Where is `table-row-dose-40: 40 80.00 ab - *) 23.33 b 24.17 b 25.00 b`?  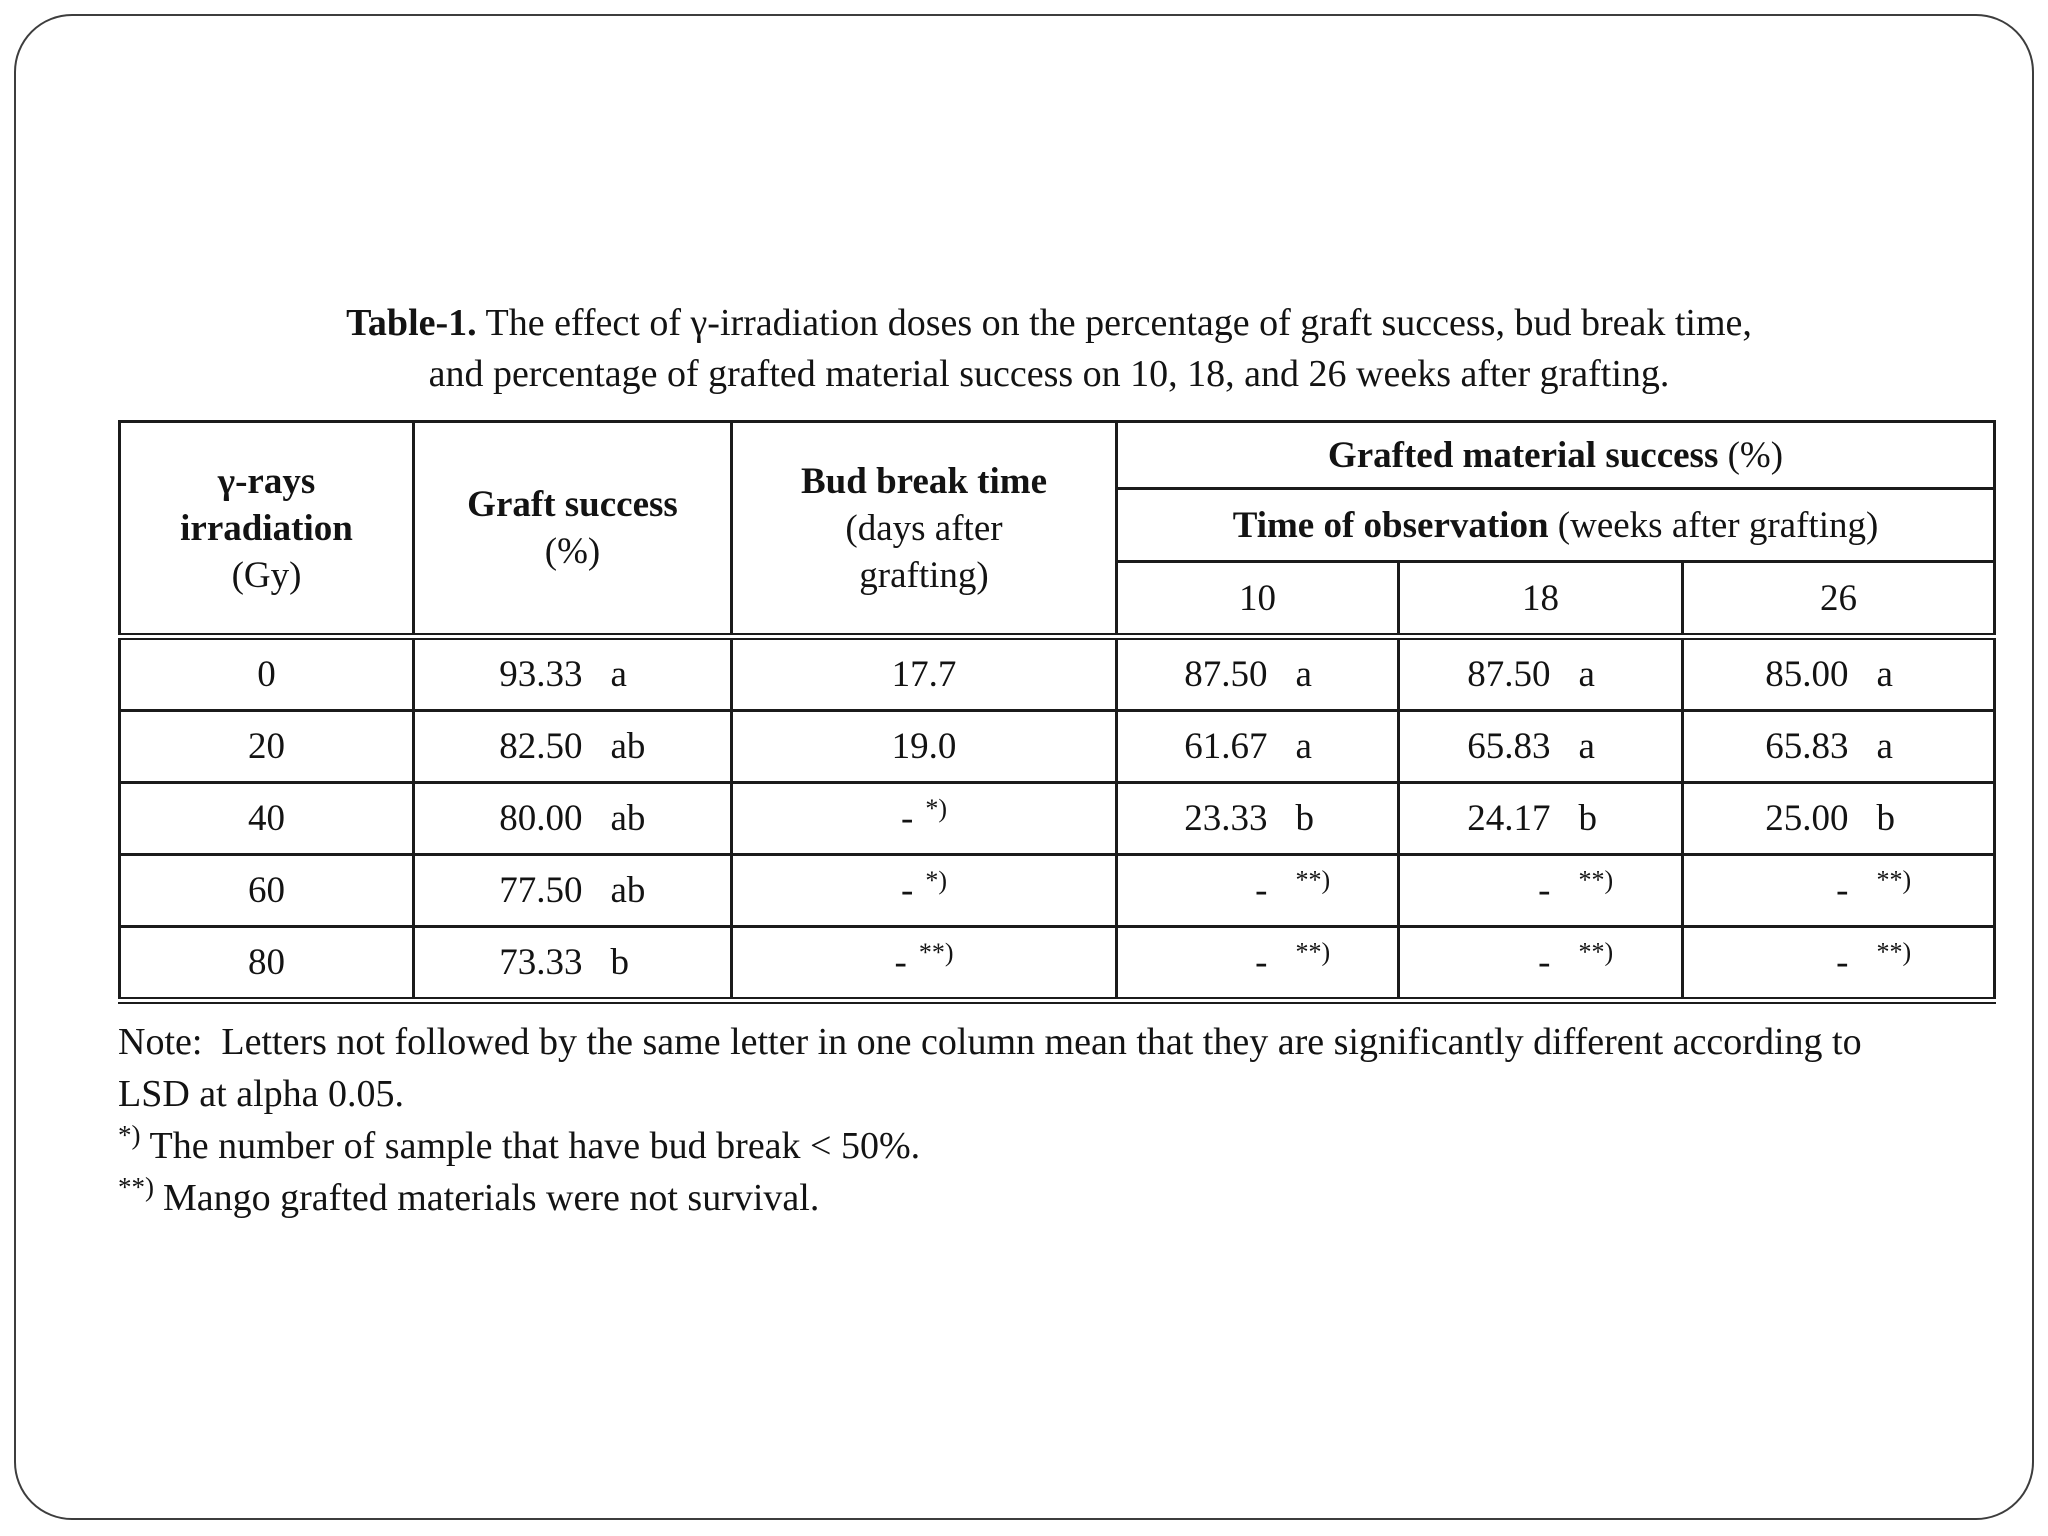 table-row-dose-40: 40 80.00 ab - *) 23.33 b 24.17 b 25.00 b is located at coordinates (1057, 818).